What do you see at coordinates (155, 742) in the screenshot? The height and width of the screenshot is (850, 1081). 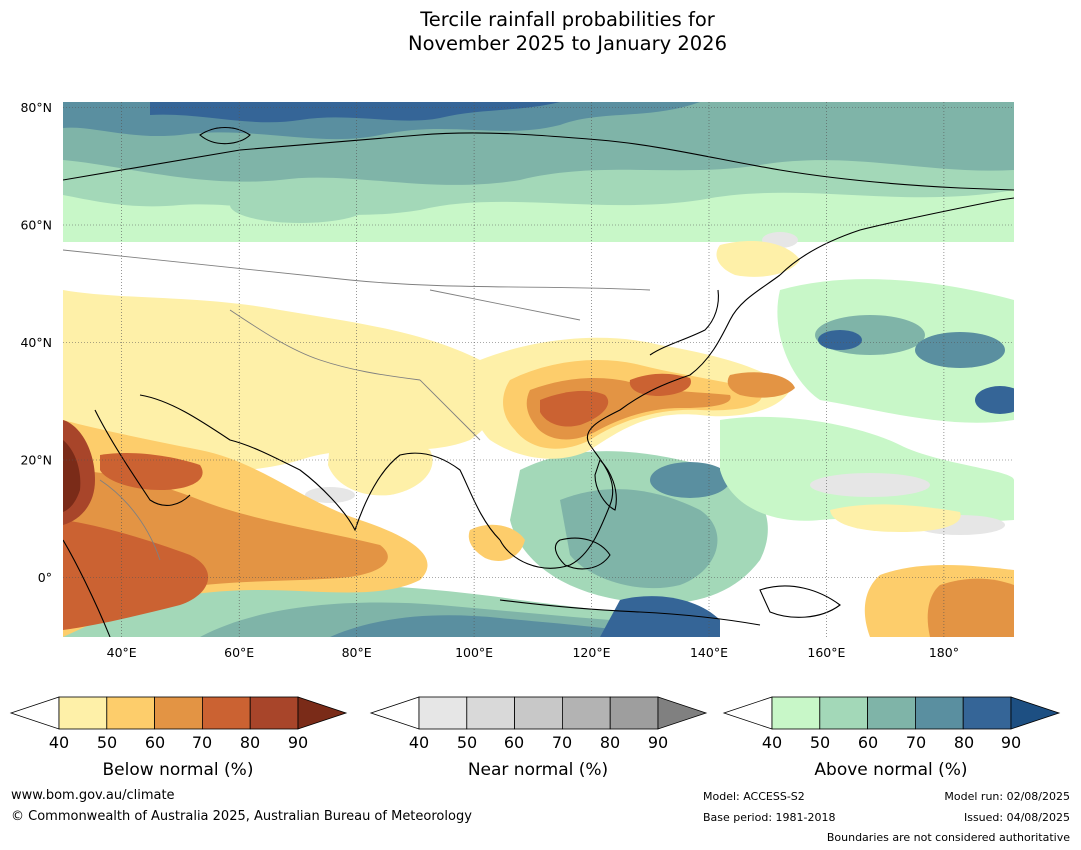 I see `cb-below-tick-60: 60` at bounding box center [155, 742].